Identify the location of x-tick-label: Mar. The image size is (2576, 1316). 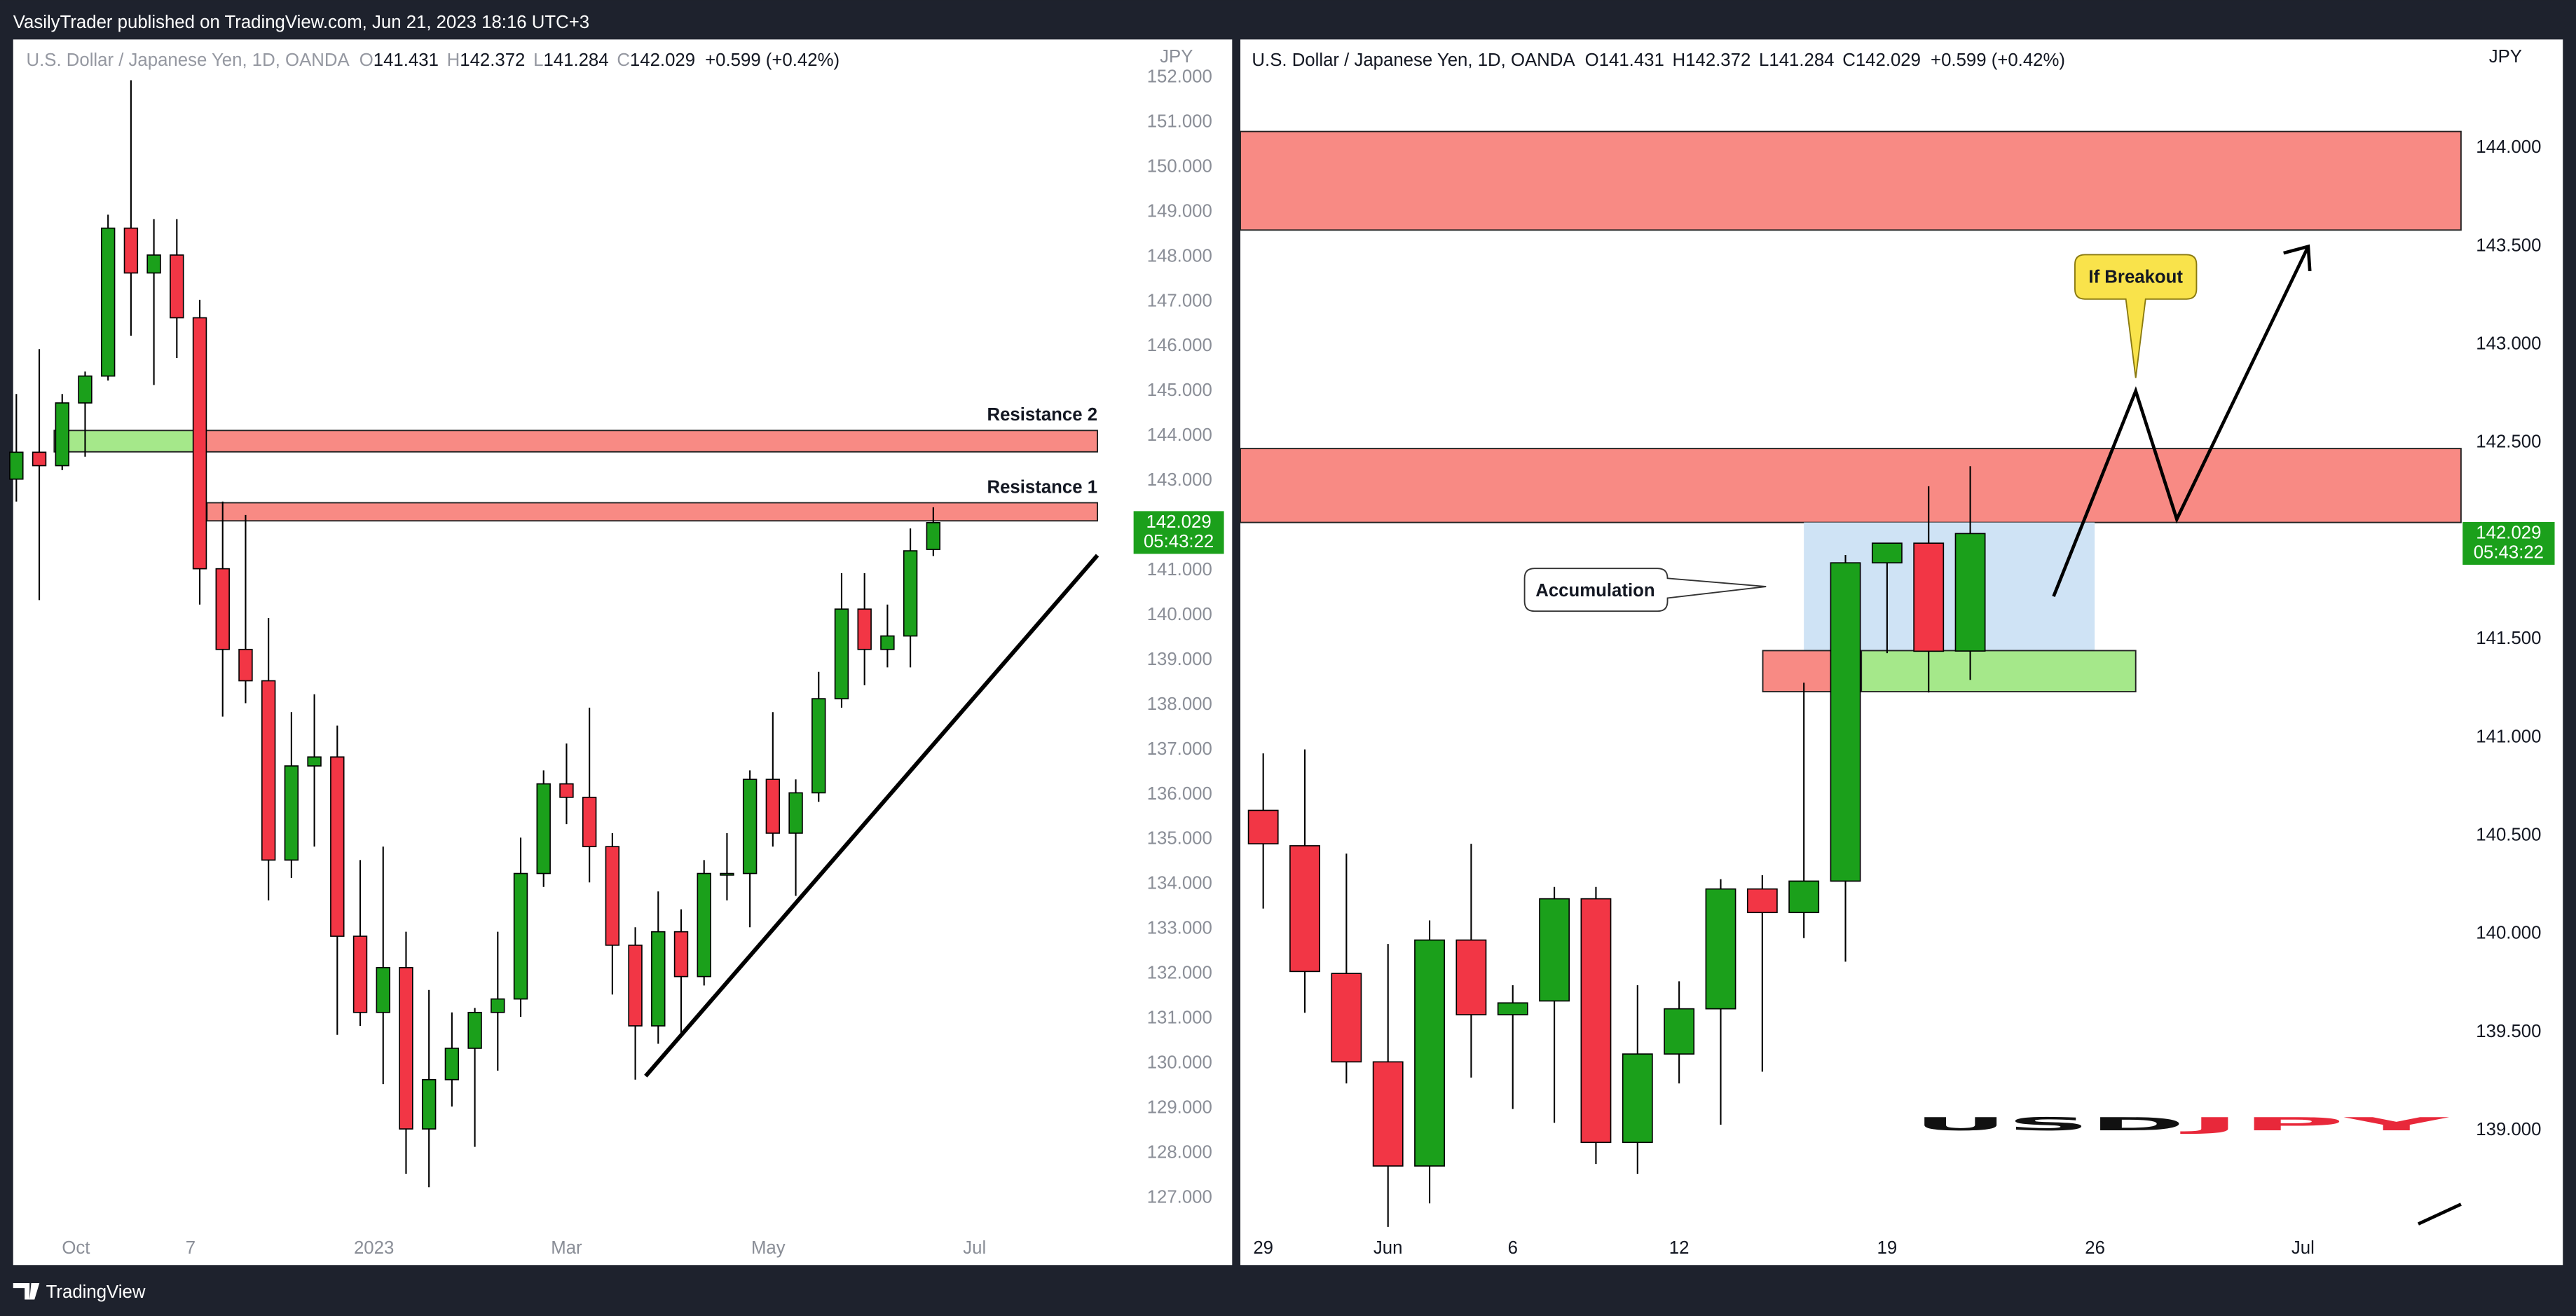
(566, 1248).